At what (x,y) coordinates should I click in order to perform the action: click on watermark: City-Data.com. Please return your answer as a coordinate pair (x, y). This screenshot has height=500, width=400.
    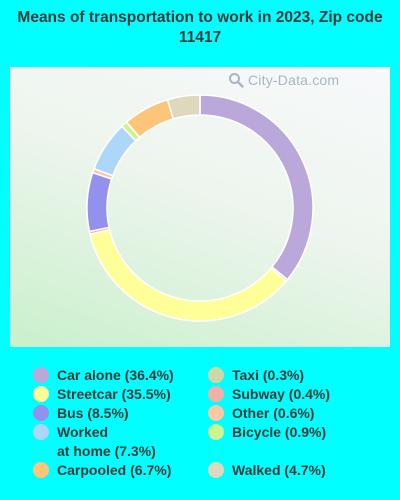
    Looking at the image, I should click on (283, 80).